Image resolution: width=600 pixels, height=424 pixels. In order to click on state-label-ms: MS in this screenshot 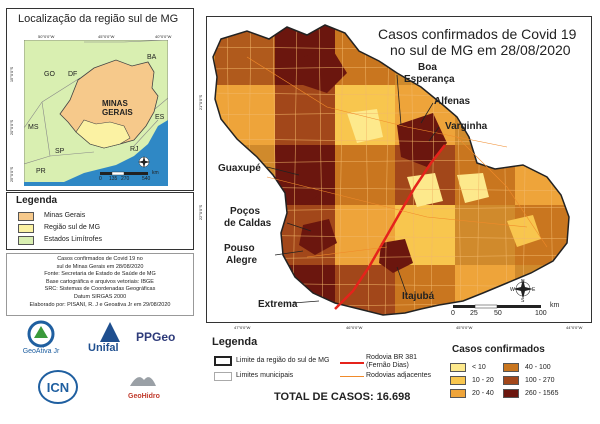, I will do `click(33, 127)`.